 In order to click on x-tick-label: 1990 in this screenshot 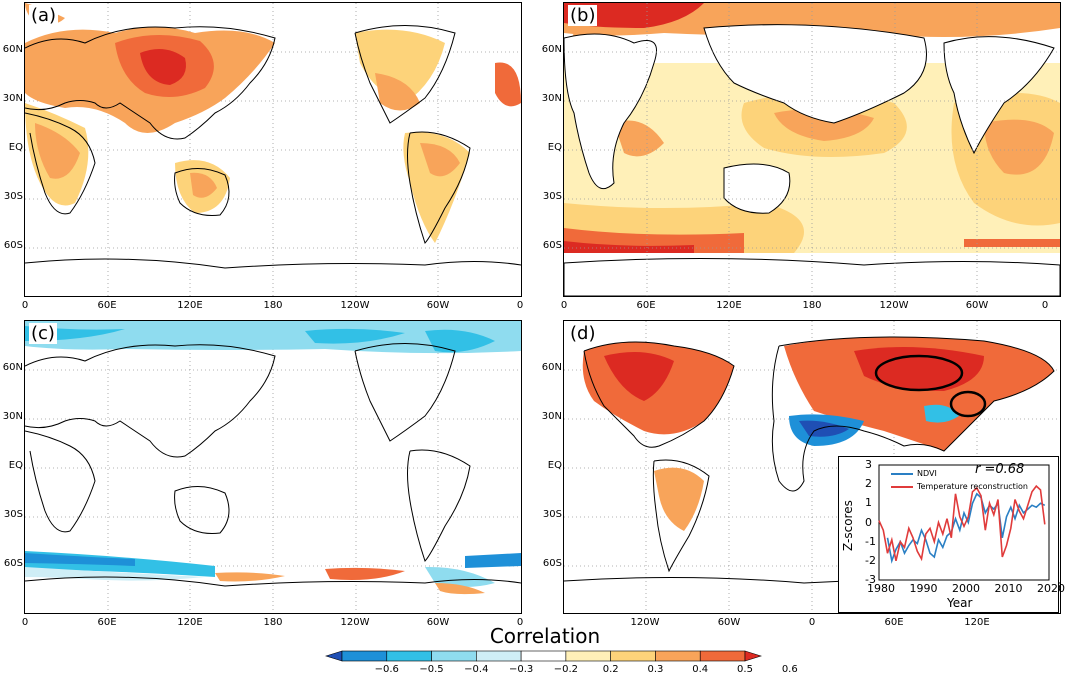, I will do `click(923, 588)`.